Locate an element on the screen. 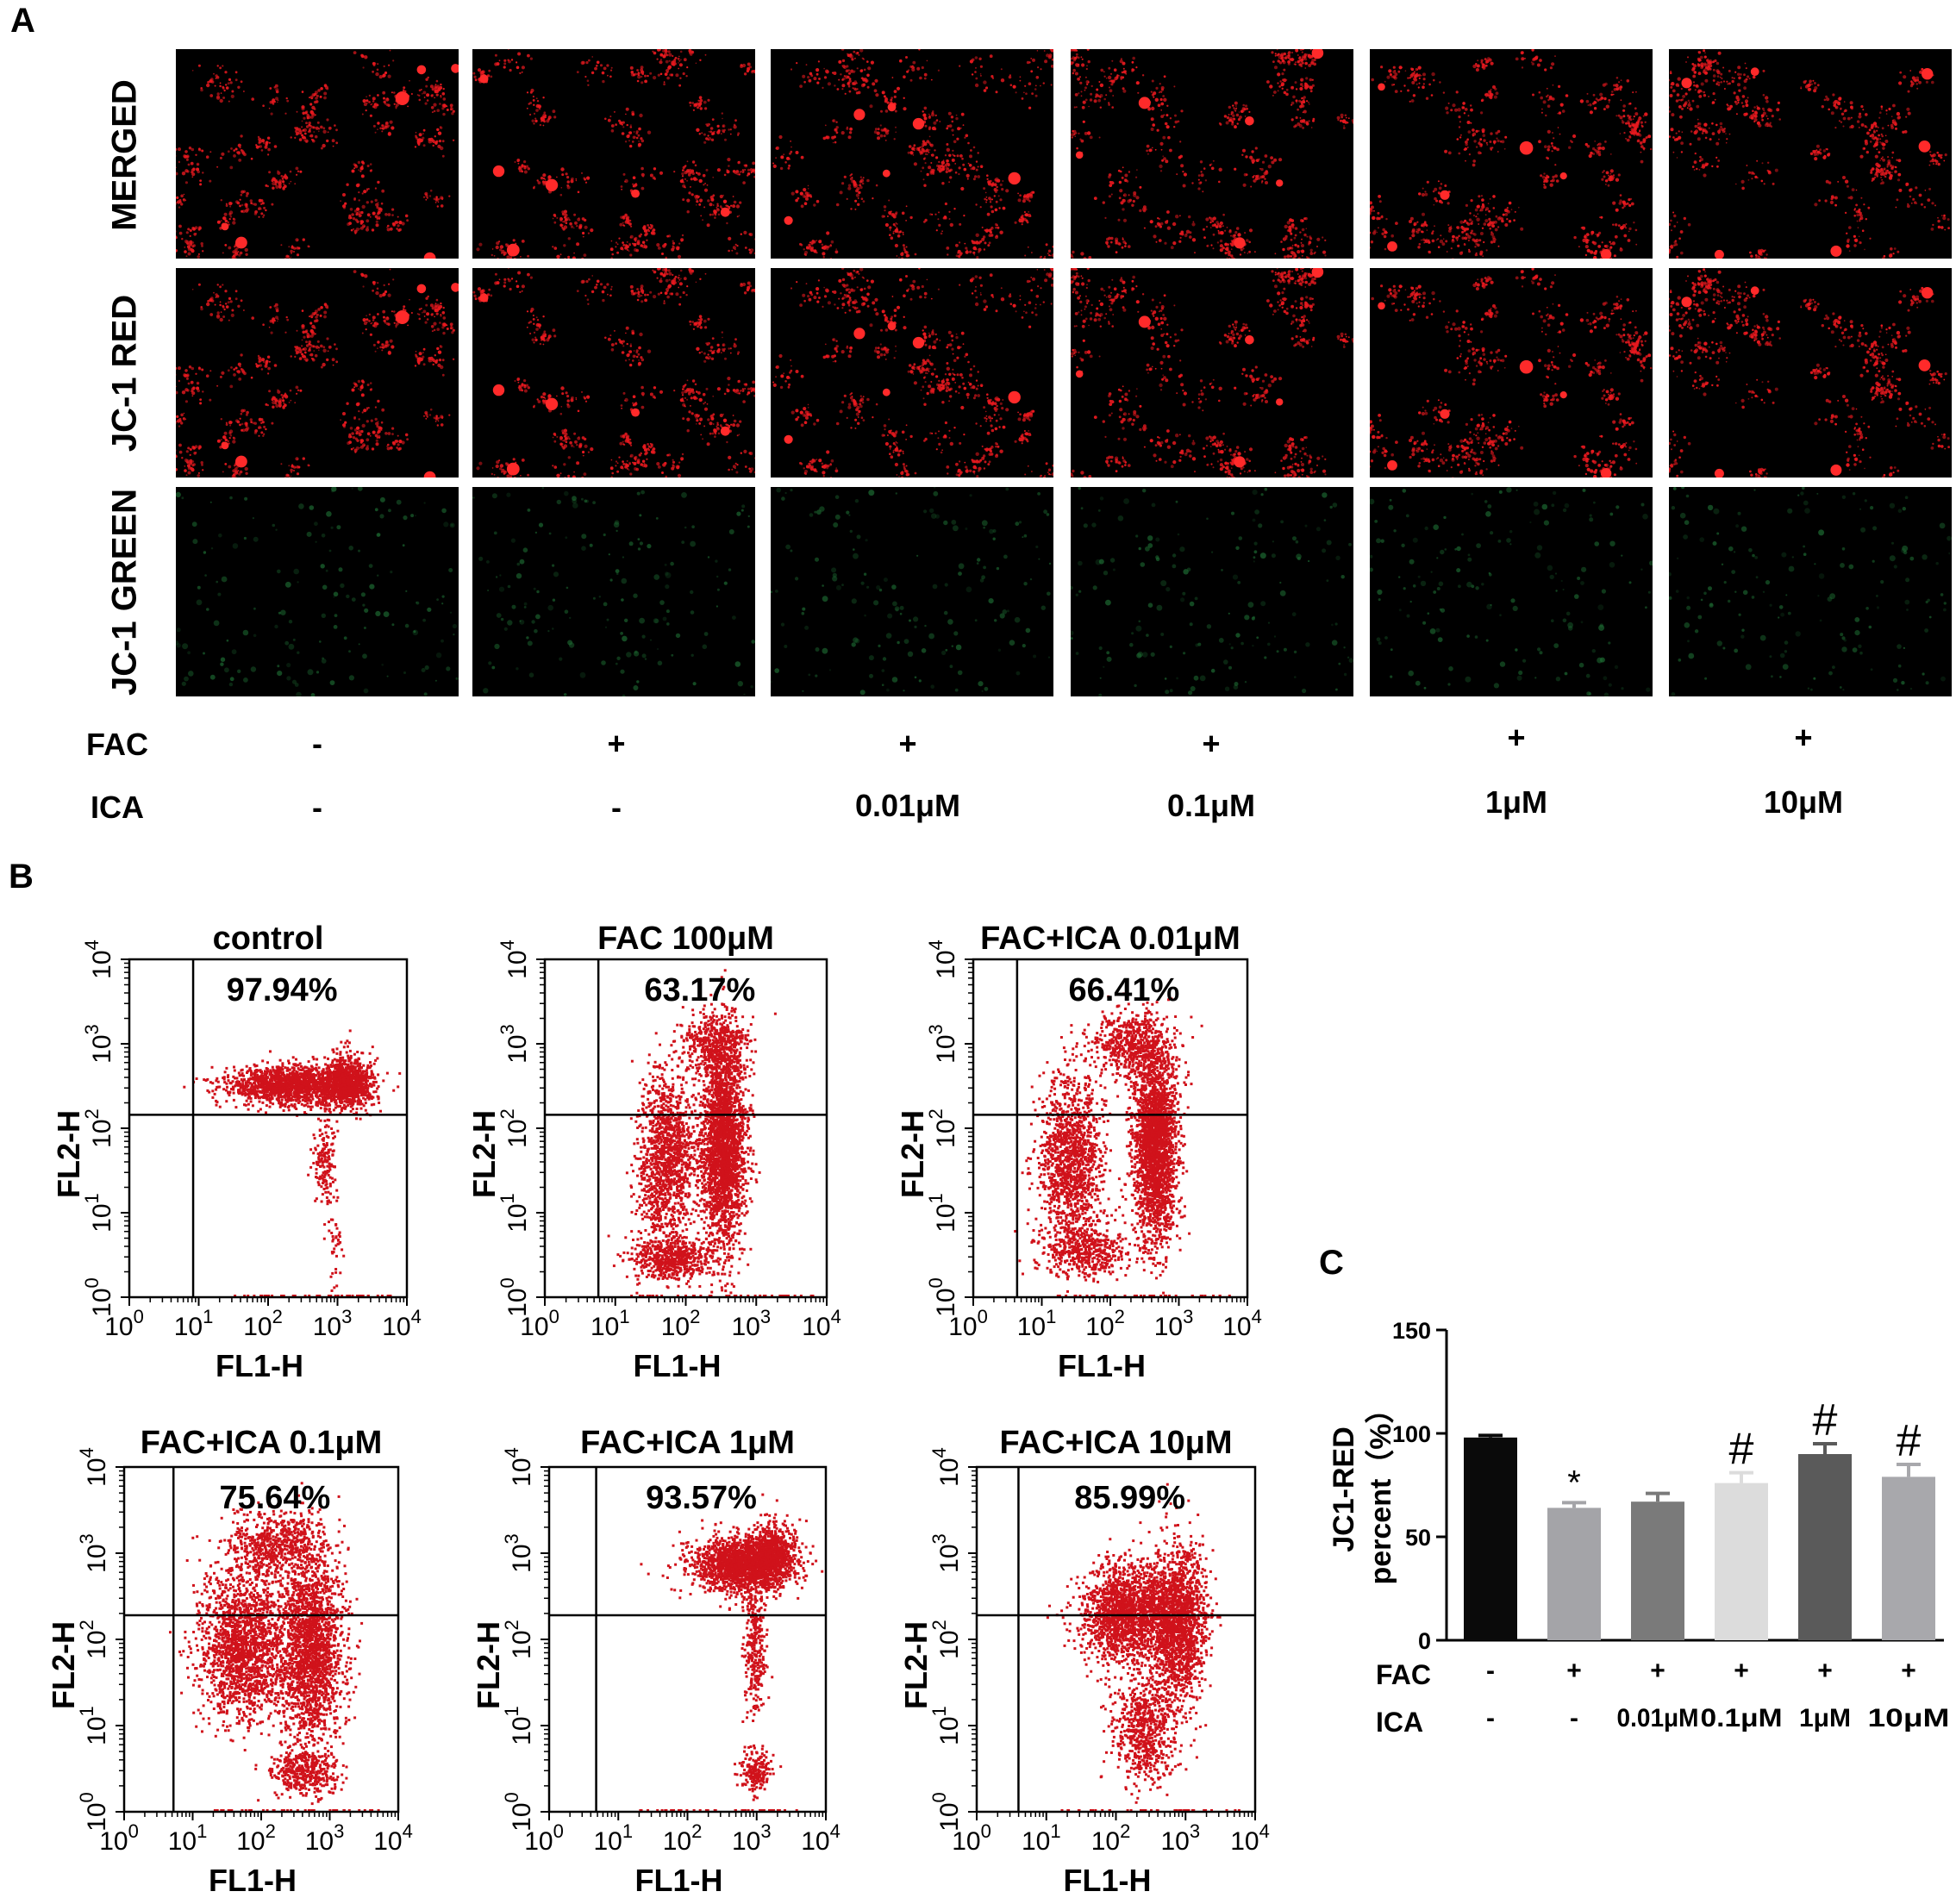 The height and width of the screenshot is (1904, 1956). c-fac-value: - is located at coordinates (1490, 1671).